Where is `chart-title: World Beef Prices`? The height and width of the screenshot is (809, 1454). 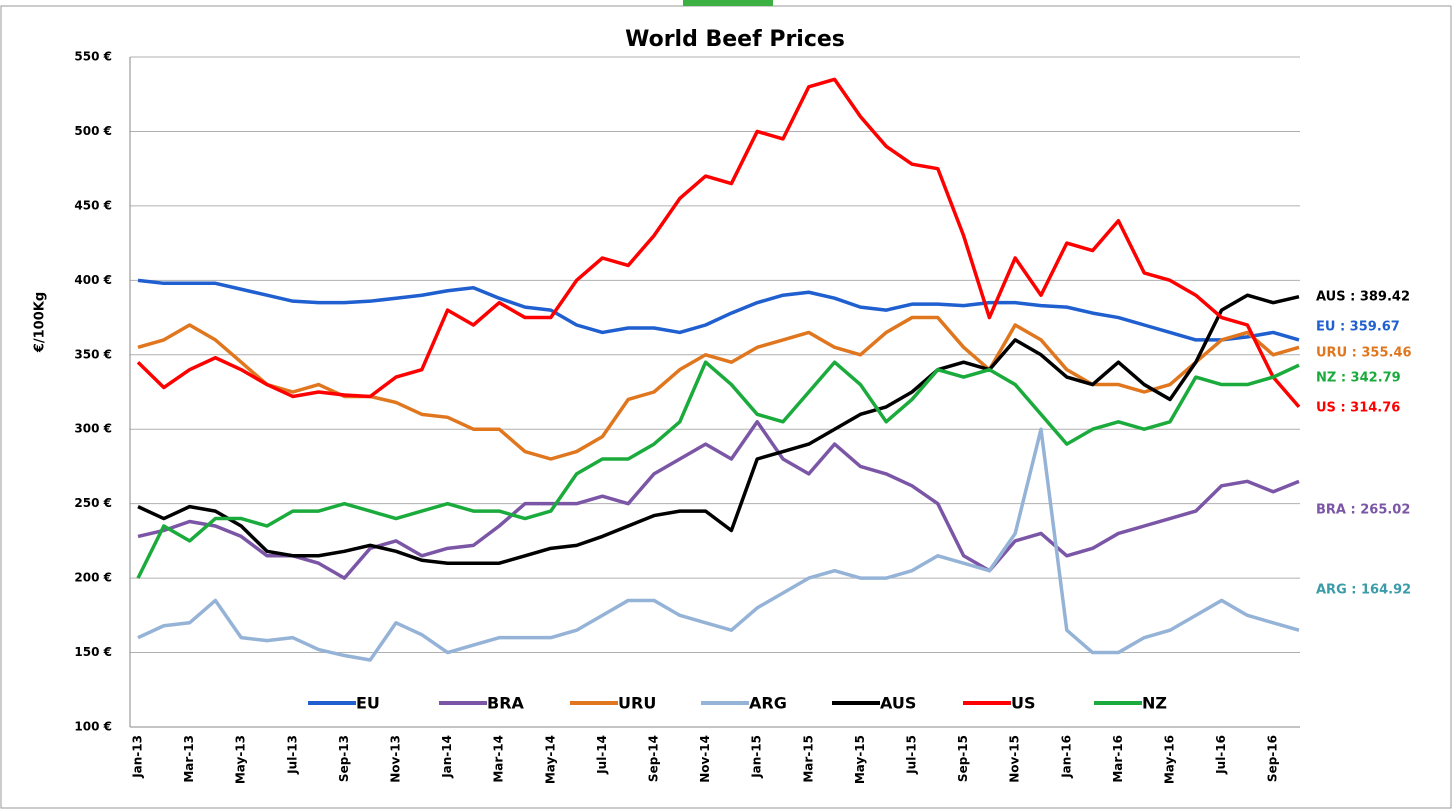
chart-title: World Beef Prices is located at coordinates (735, 39).